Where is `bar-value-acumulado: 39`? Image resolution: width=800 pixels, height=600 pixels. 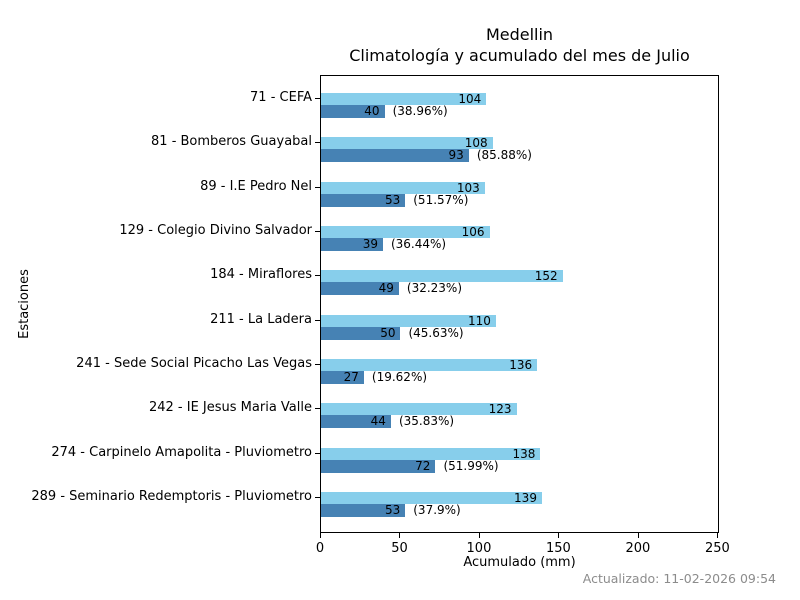 bar-value-acumulado: 39 is located at coordinates (370, 243).